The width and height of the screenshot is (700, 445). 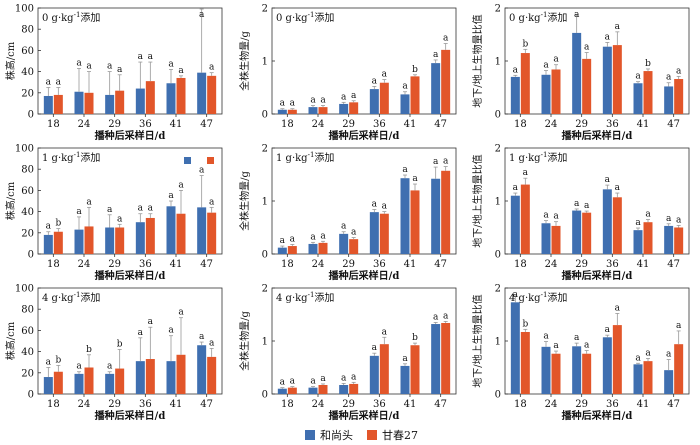 I want to click on legend-label-gancun27: 甘春27, so click(x=400, y=435).